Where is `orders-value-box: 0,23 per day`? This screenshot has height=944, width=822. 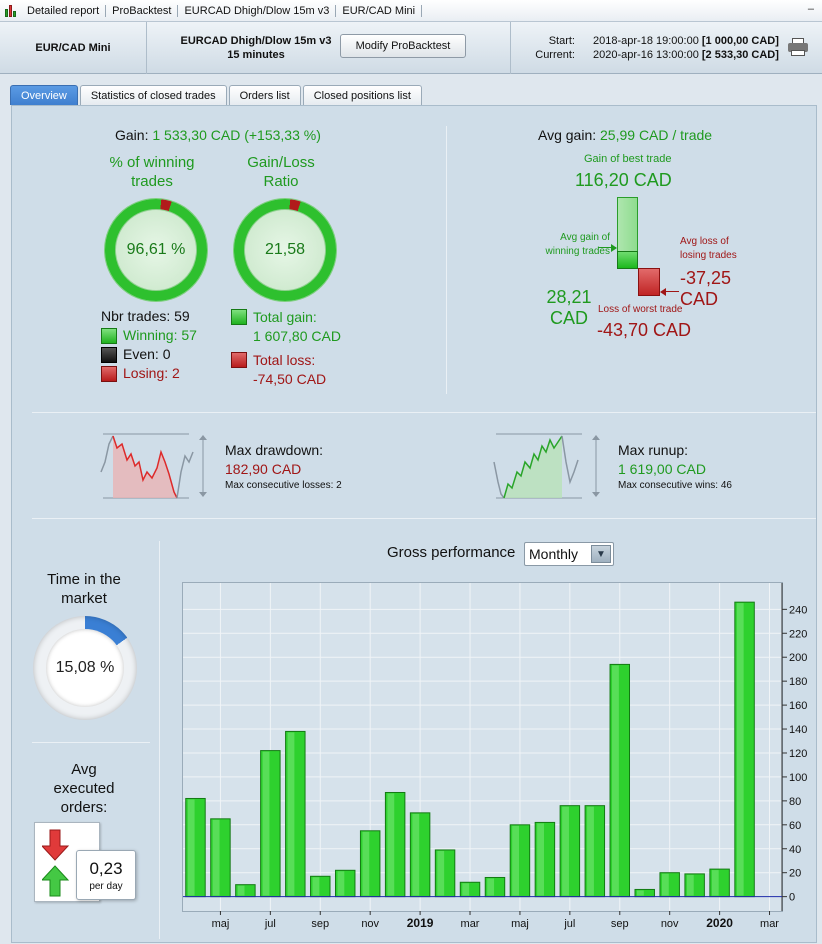 orders-value-box: 0,23 per day is located at coordinates (106, 875).